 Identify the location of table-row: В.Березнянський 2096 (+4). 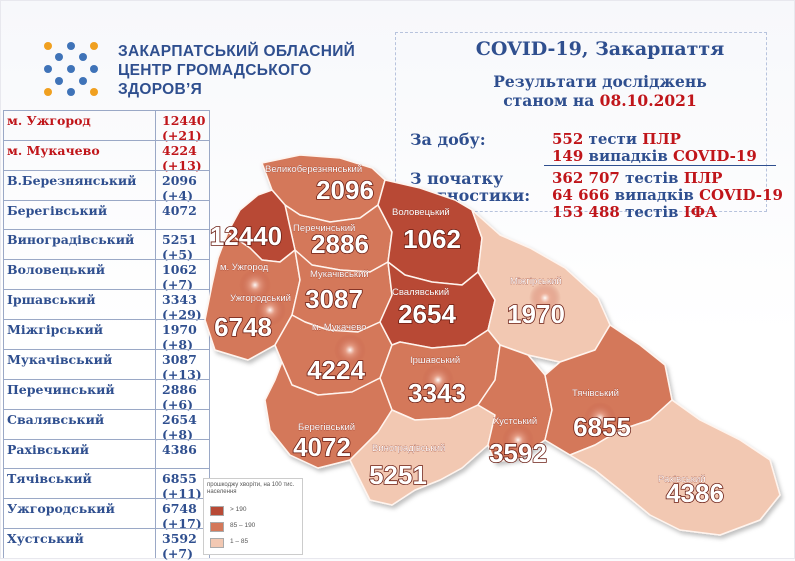
(106, 186).